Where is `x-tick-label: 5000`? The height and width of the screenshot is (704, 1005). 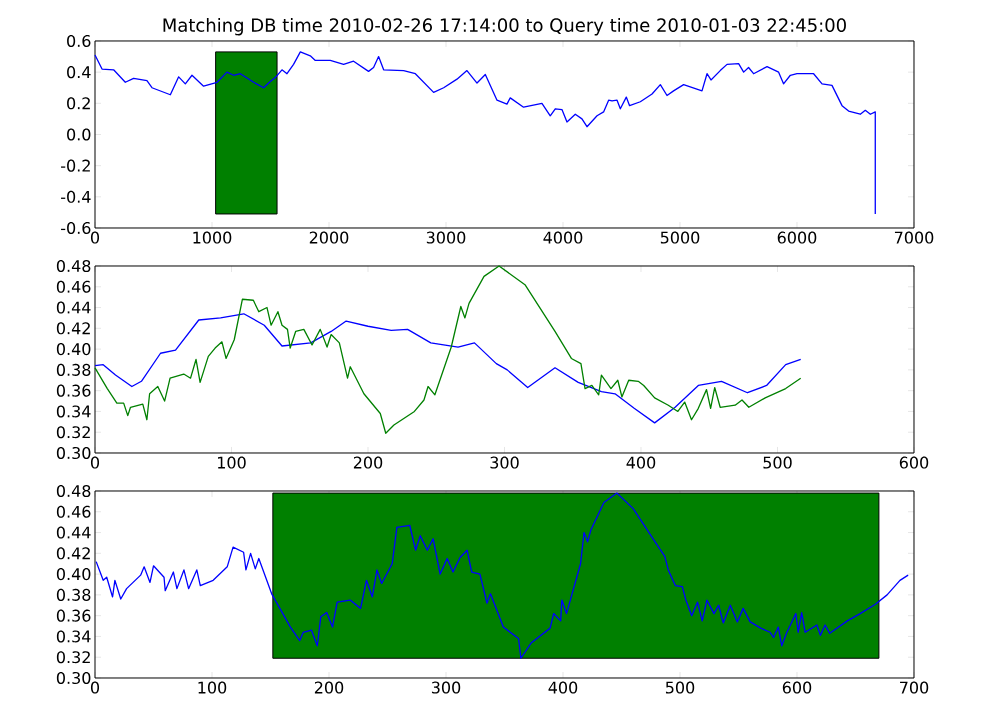
x-tick-label: 5000 is located at coordinates (680, 237).